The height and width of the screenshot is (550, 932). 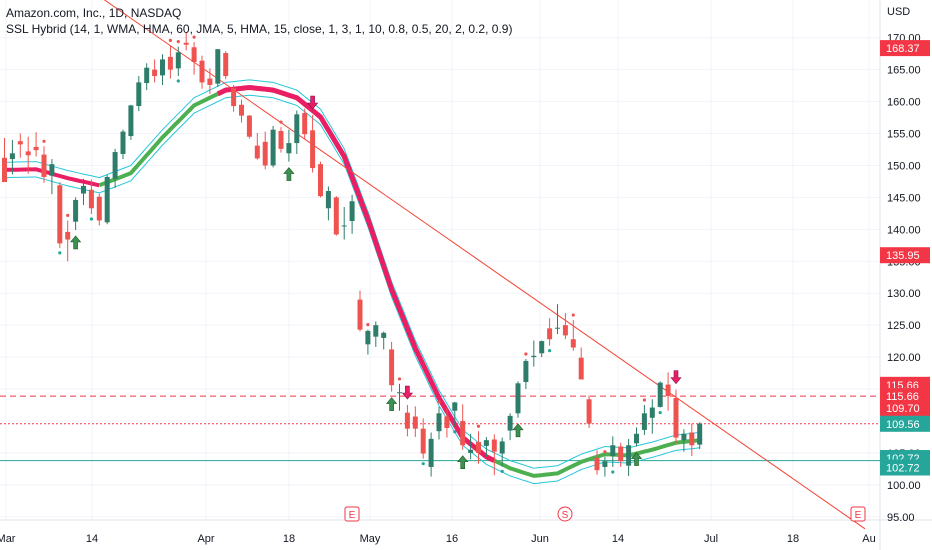 What do you see at coordinates (901, 518) in the screenshot?
I see `price-tick-label: 95.00` at bounding box center [901, 518].